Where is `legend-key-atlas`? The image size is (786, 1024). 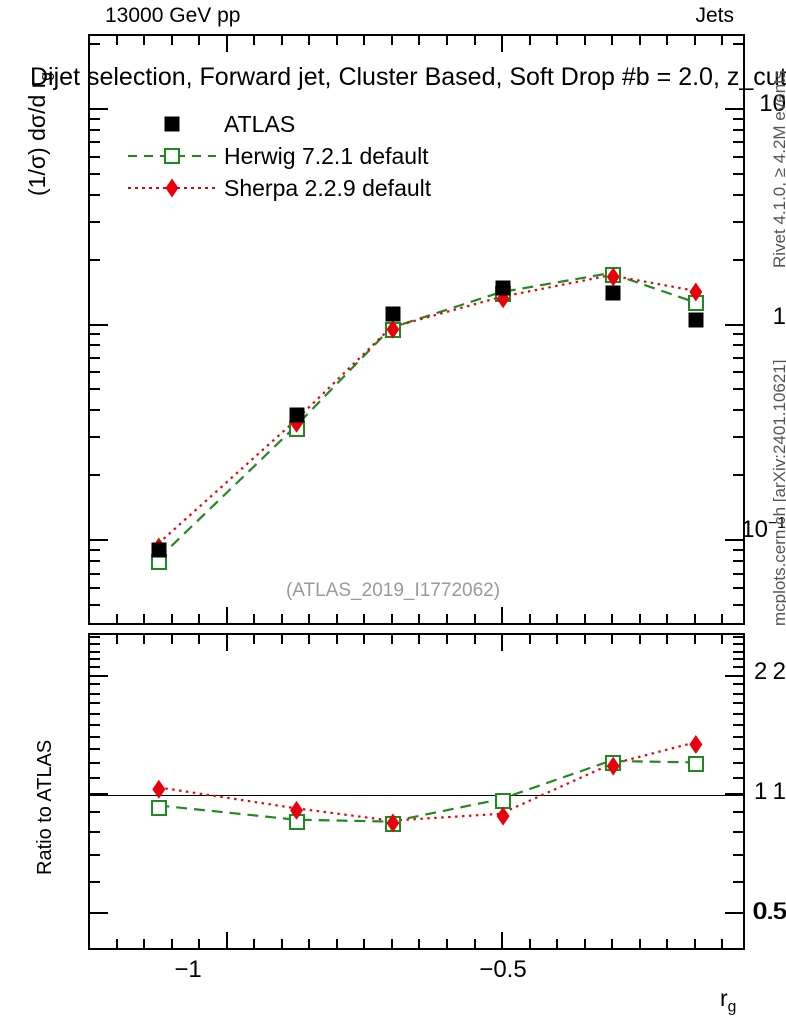
legend-key-atlas is located at coordinates (172, 124).